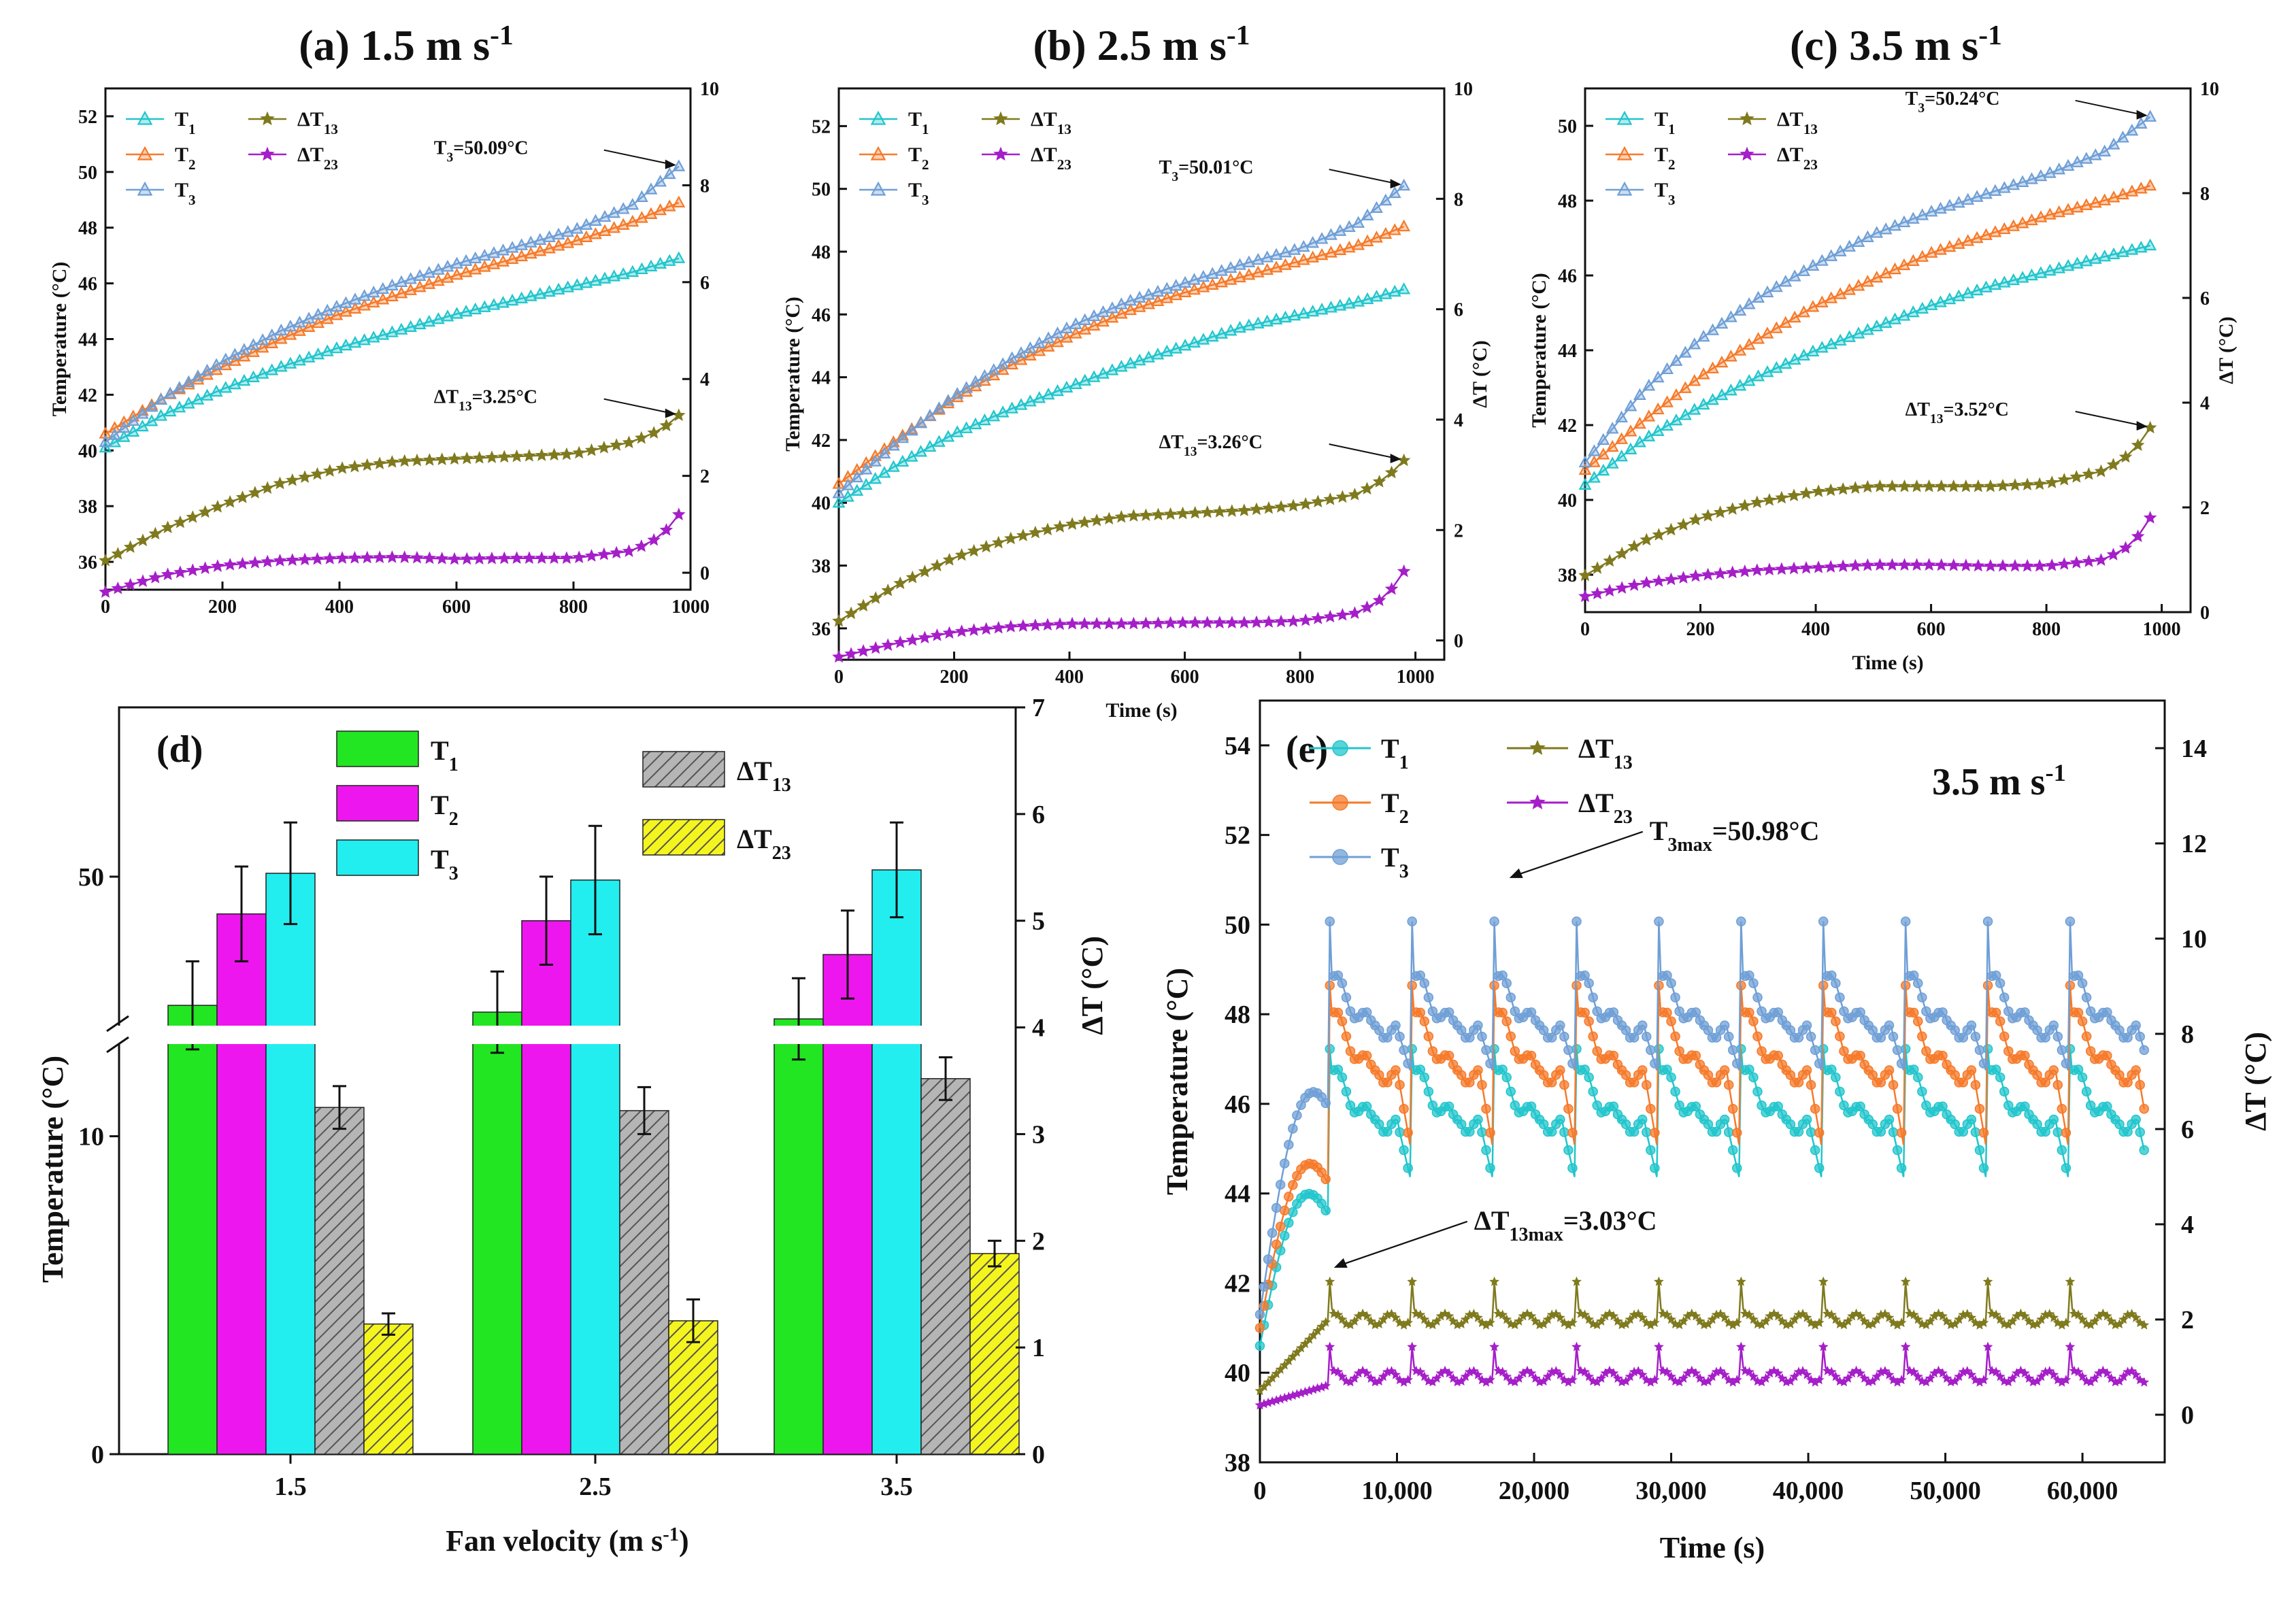 This screenshot has width=2296, height=1597. I want to click on annotation-arrow-a, so click(639, 406).